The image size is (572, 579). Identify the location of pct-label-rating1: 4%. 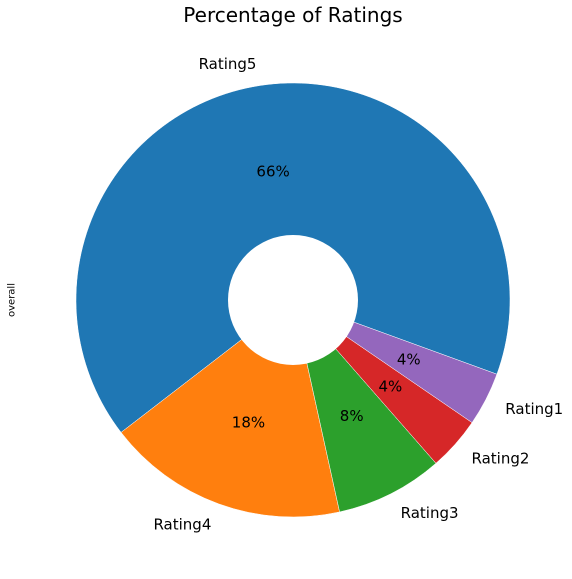
(409, 360).